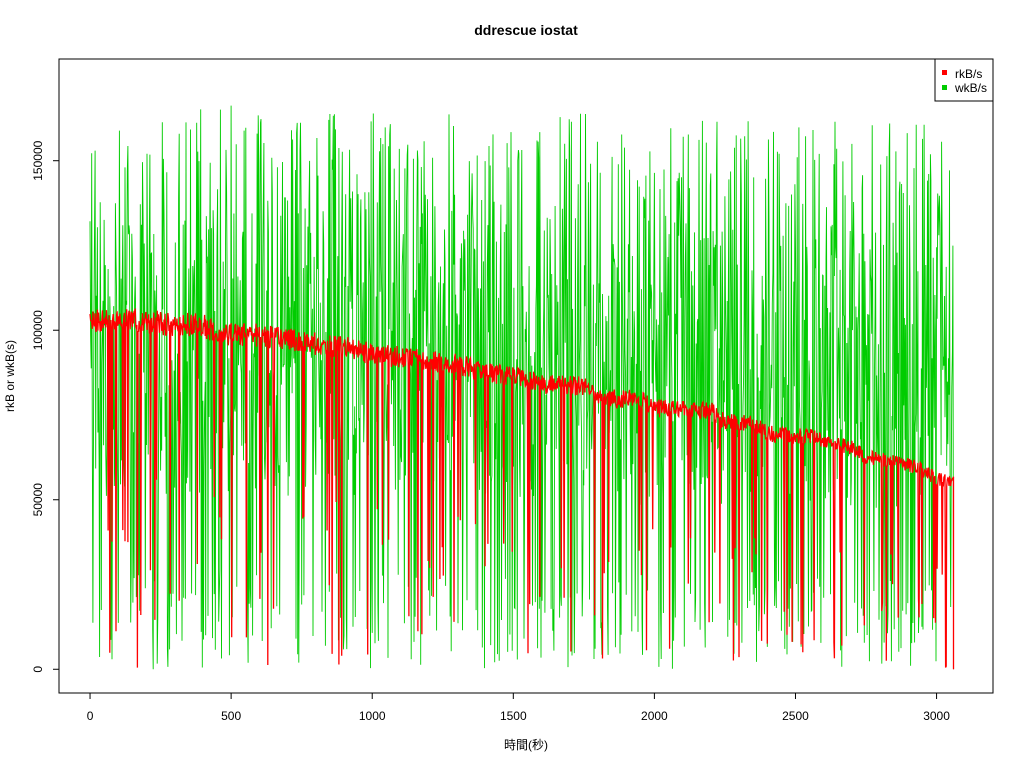 This screenshot has height=768, width=1024. Describe the element at coordinates (944, 87) in the screenshot. I see `legend-swatch-wkb` at that location.